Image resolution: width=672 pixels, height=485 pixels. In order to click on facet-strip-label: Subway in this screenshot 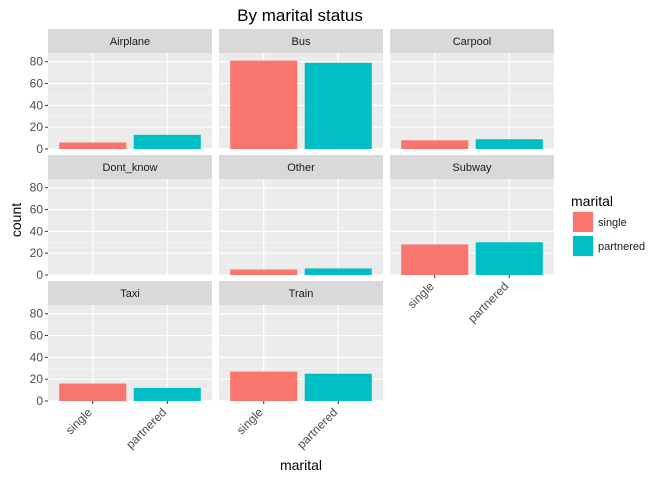, I will do `click(472, 168)`.